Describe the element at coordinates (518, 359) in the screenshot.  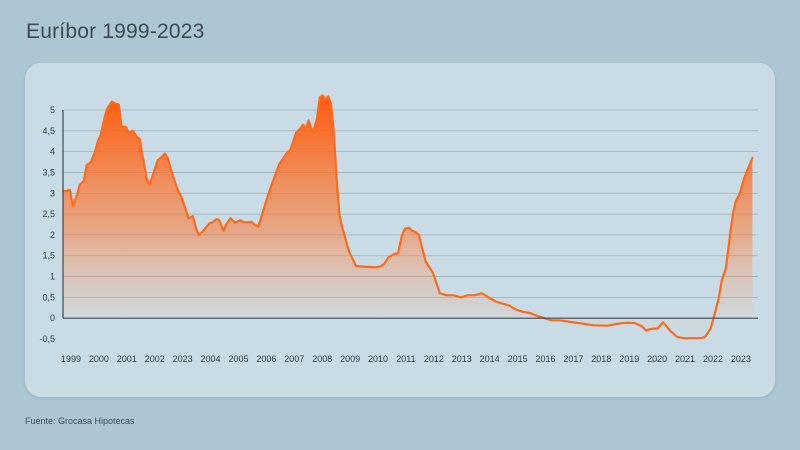
I see `x-tick-label: 2015` at that location.